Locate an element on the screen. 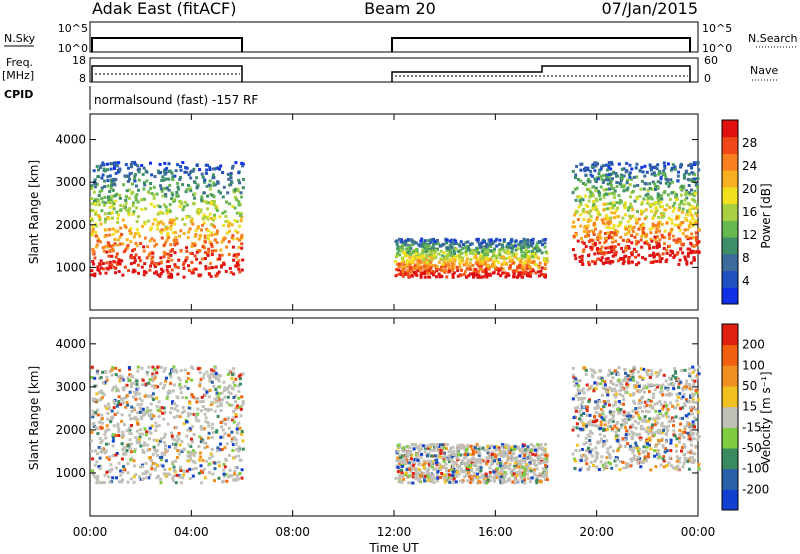  nsky-tick-top: 10^5 is located at coordinates (73, 28).